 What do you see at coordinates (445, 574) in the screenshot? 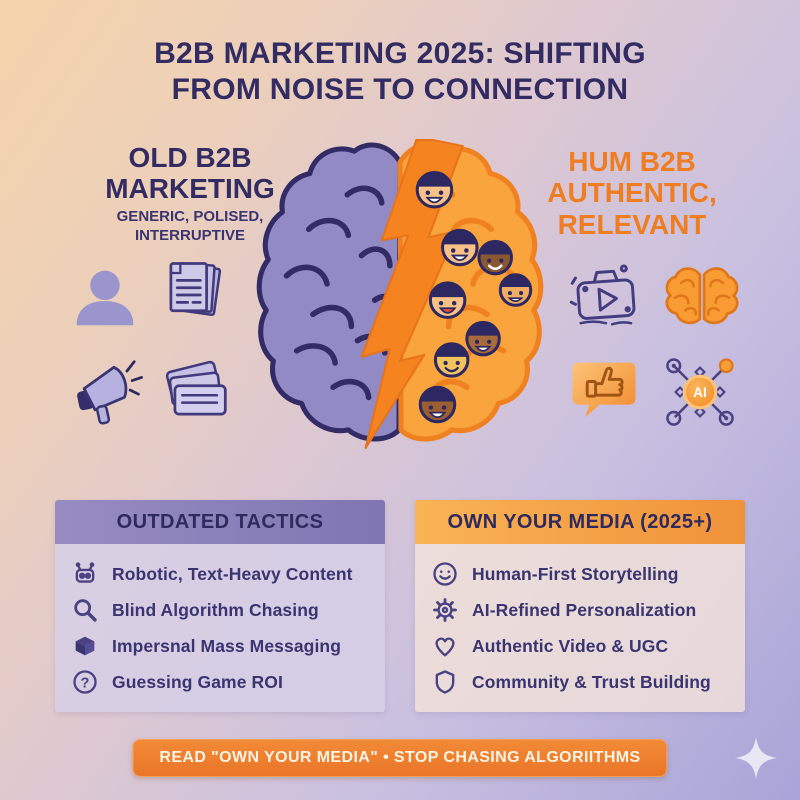
I see `smiley-icon` at bounding box center [445, 574].